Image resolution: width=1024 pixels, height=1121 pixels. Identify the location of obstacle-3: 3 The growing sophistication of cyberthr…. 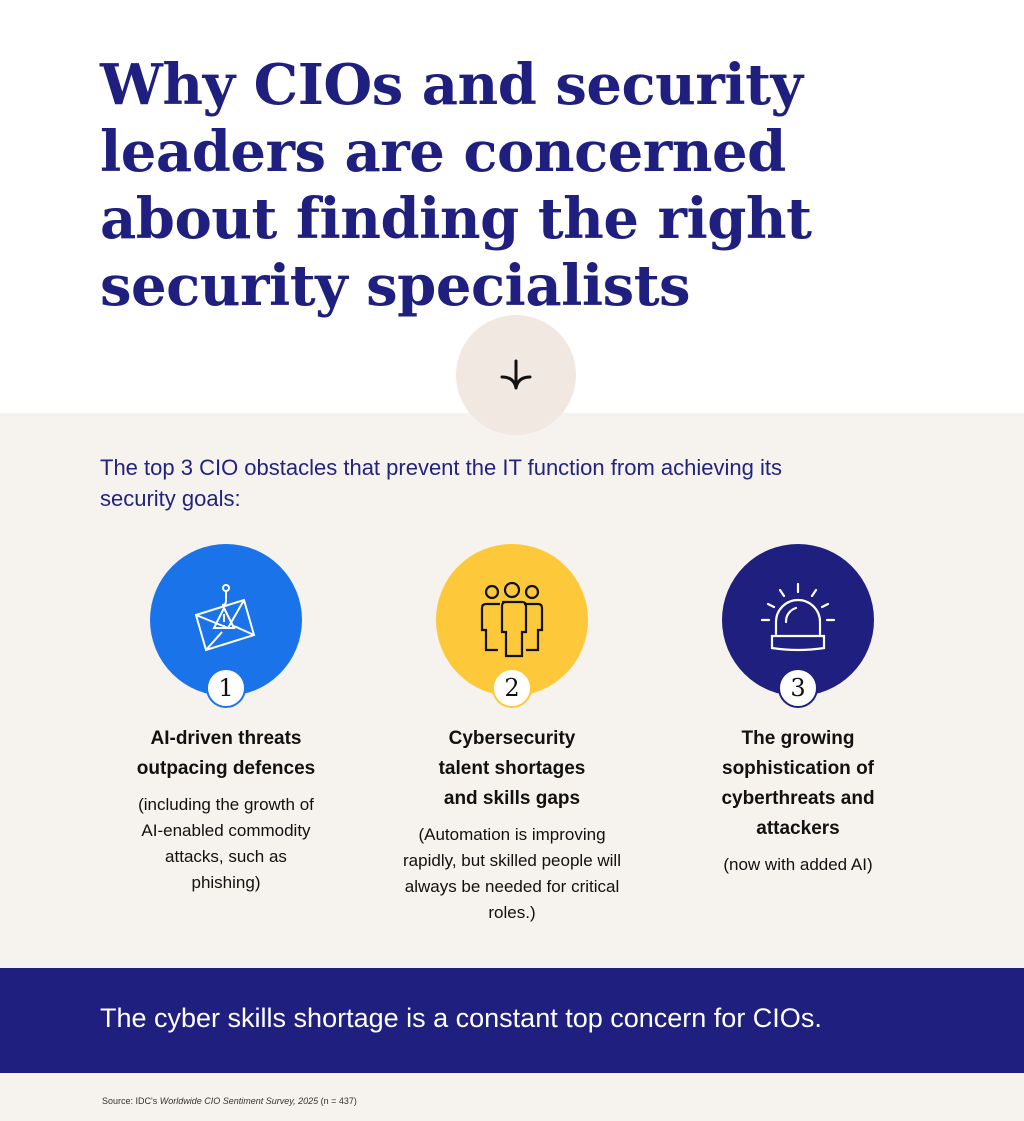
(798, 711).